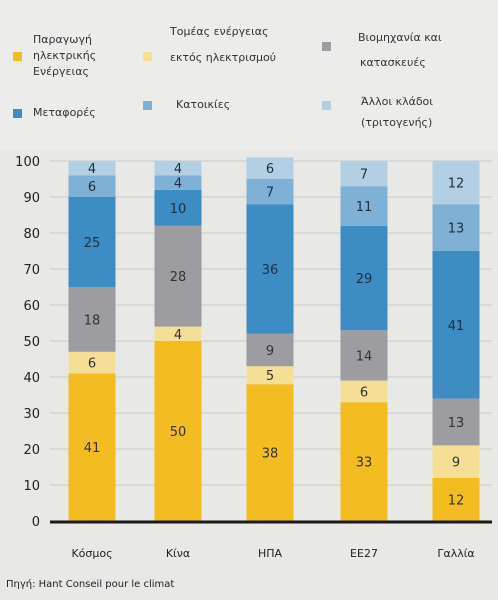 The image size is (498, 600). Describe the element at coordinates (17, 56) in the screenshot. I see `legend-swatch-electricity` at that location.